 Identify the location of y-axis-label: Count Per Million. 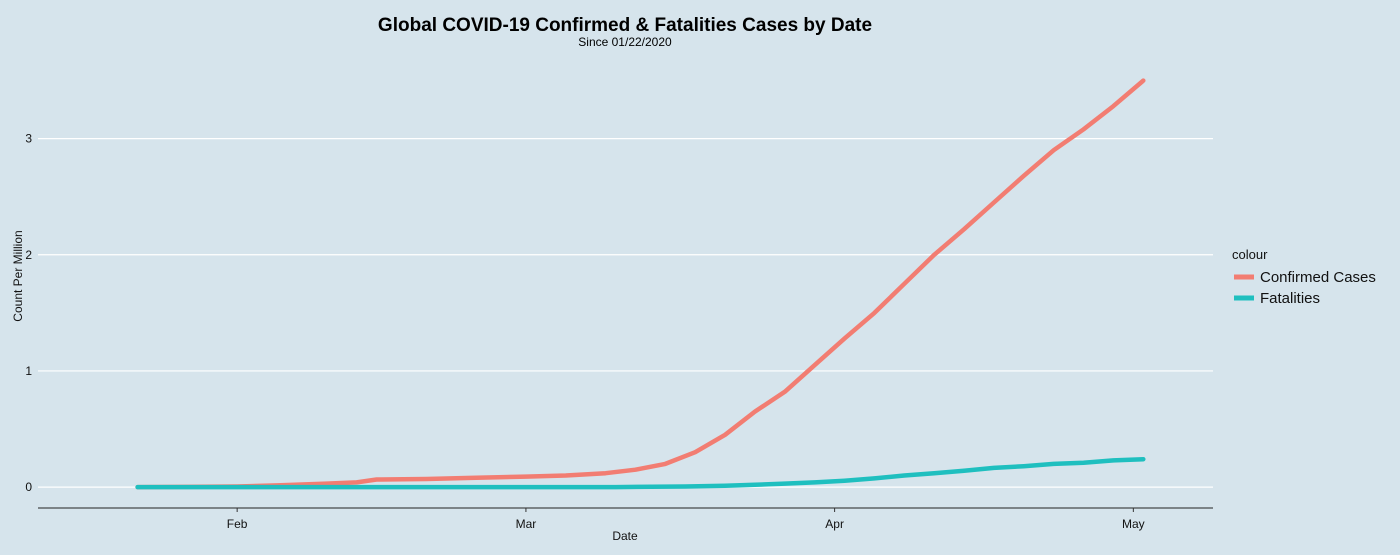
(18, 275).